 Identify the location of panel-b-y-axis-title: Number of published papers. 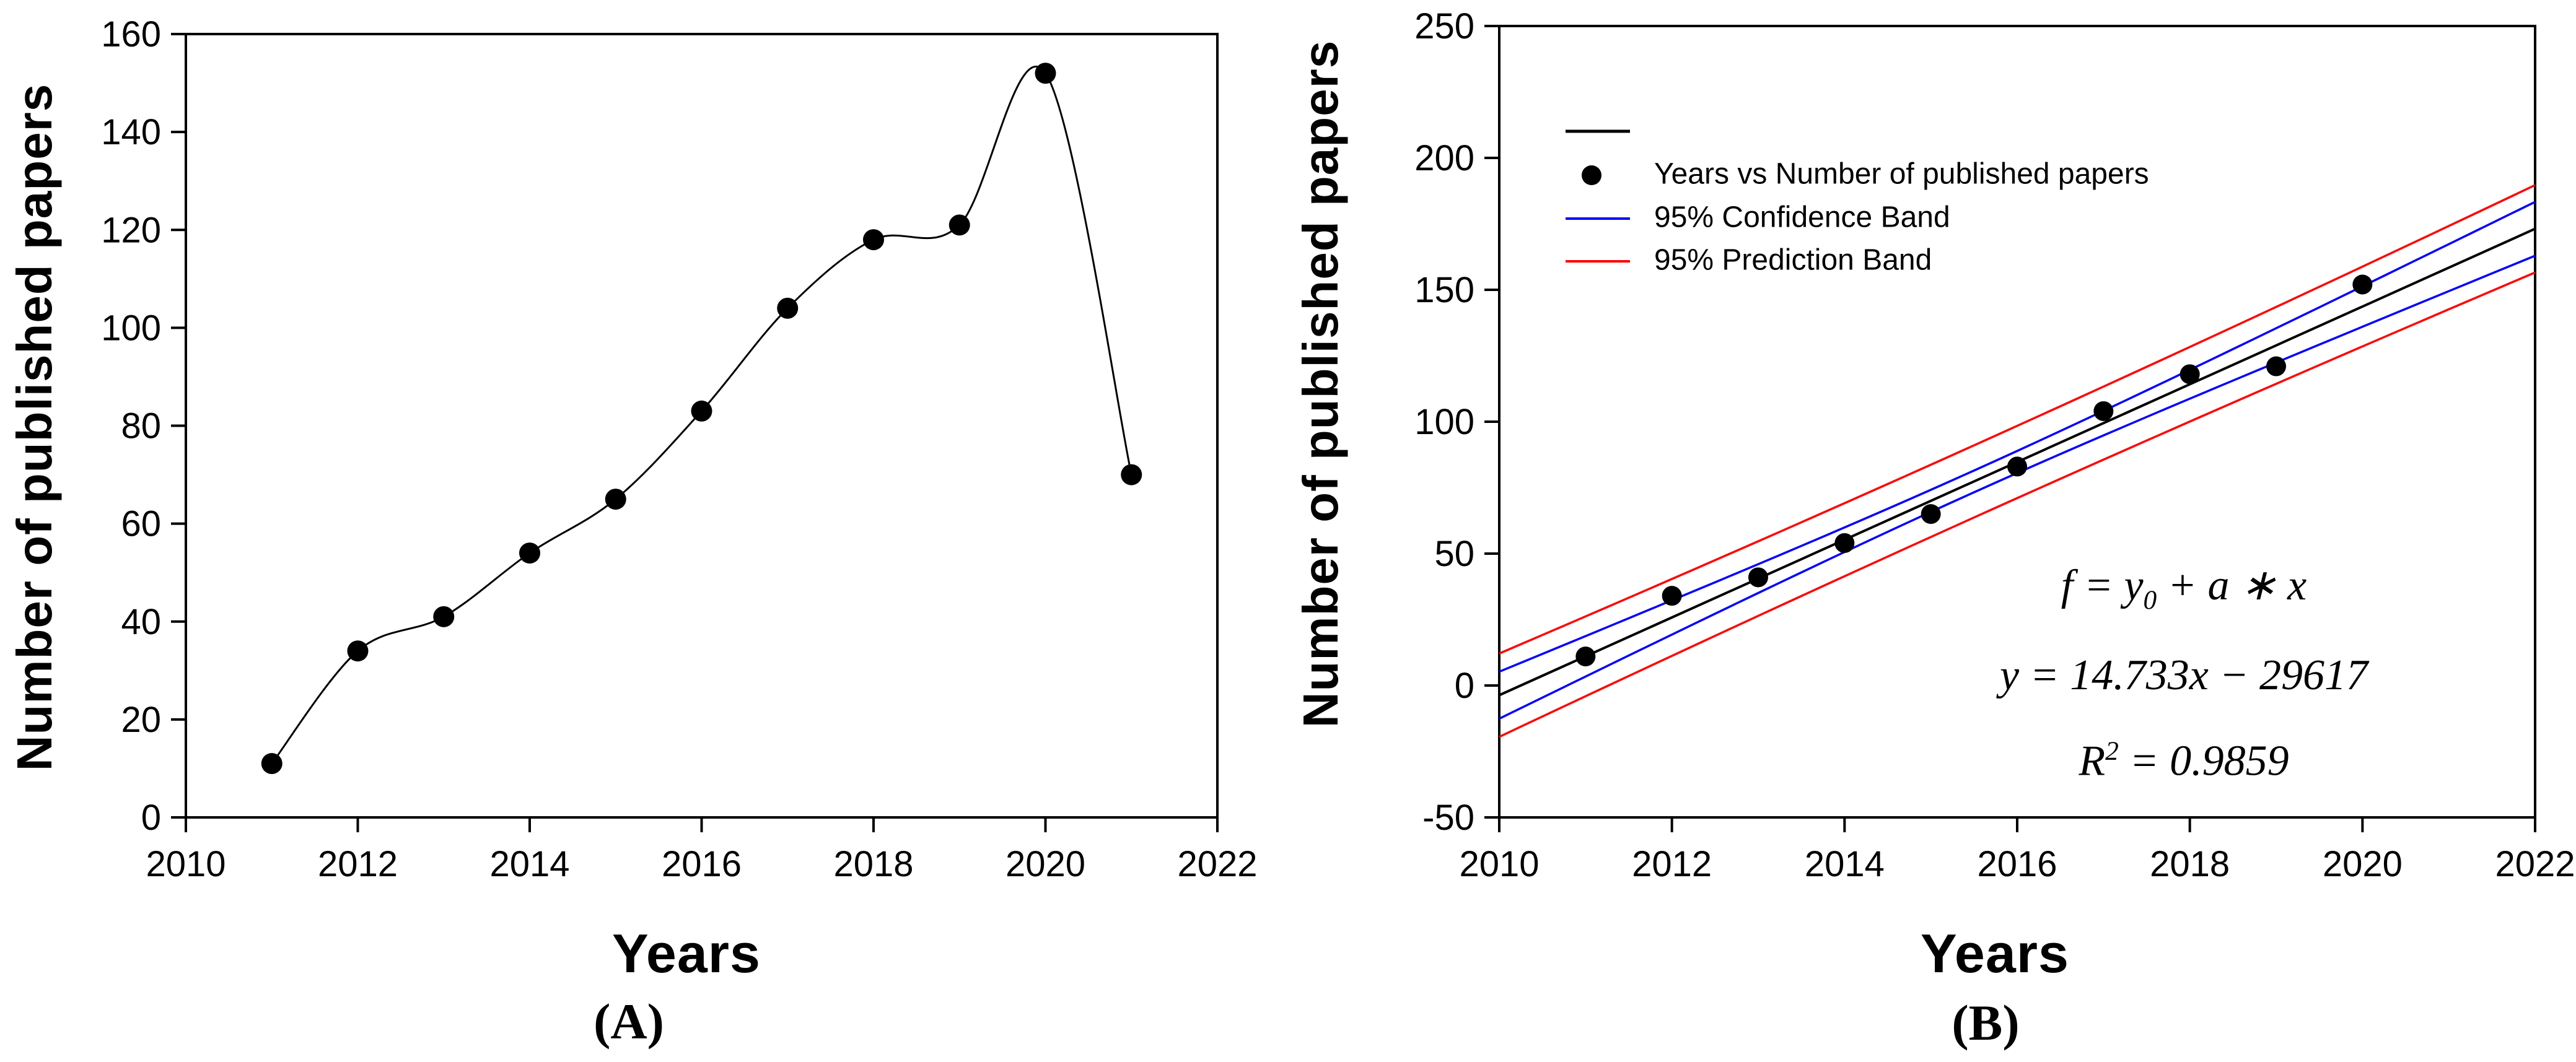
(1320, 384).